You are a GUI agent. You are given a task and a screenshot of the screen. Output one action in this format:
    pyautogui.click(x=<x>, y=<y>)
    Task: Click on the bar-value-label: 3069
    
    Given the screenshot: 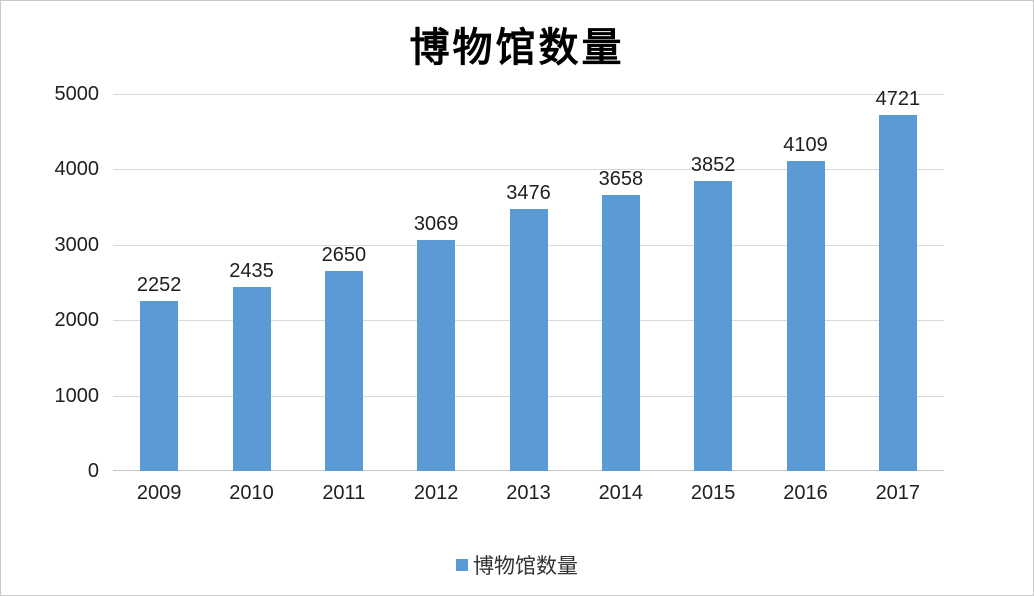 What is the action you would take?
    pyautogui.click(x=436, y=223)
    